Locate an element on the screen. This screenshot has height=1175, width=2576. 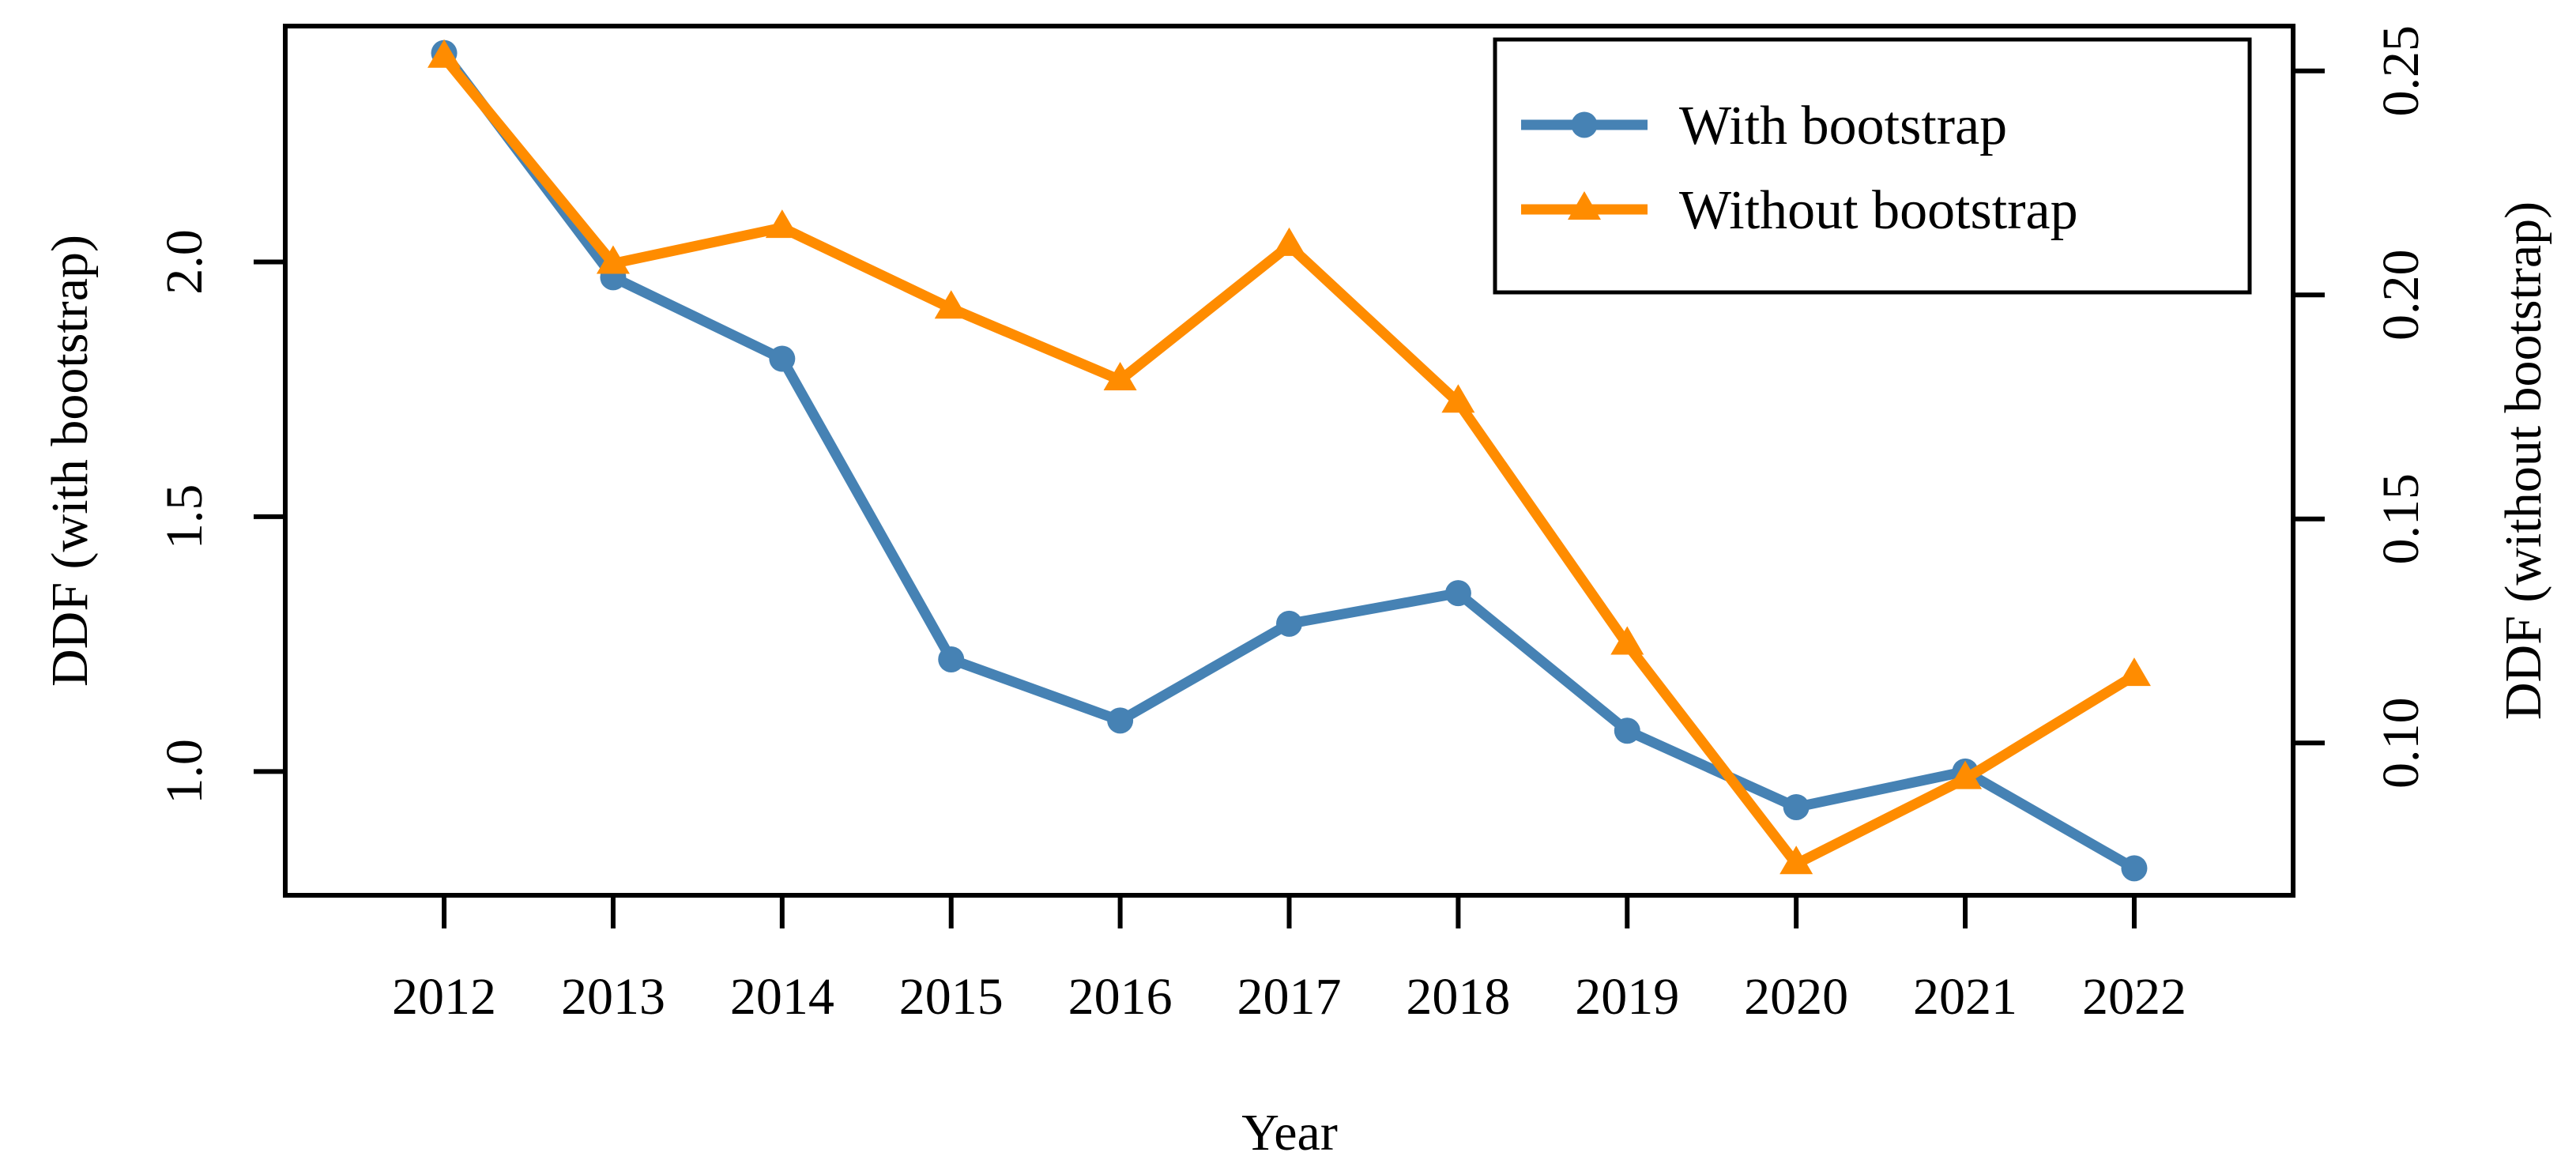
y-axis-title-left: DDF (with bootstrap) is located at coordinates (70, 461).